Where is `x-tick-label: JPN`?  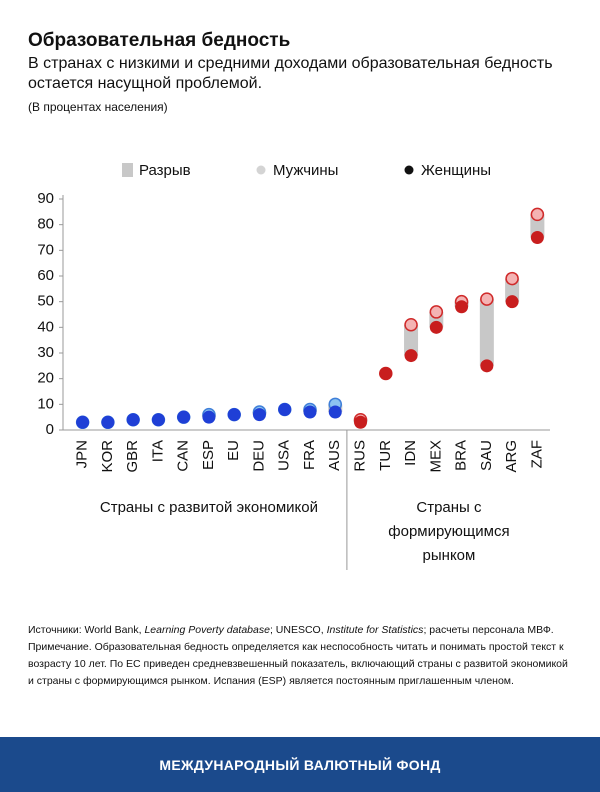
x-tick-label: JPN is located at coordinates (82, 454).